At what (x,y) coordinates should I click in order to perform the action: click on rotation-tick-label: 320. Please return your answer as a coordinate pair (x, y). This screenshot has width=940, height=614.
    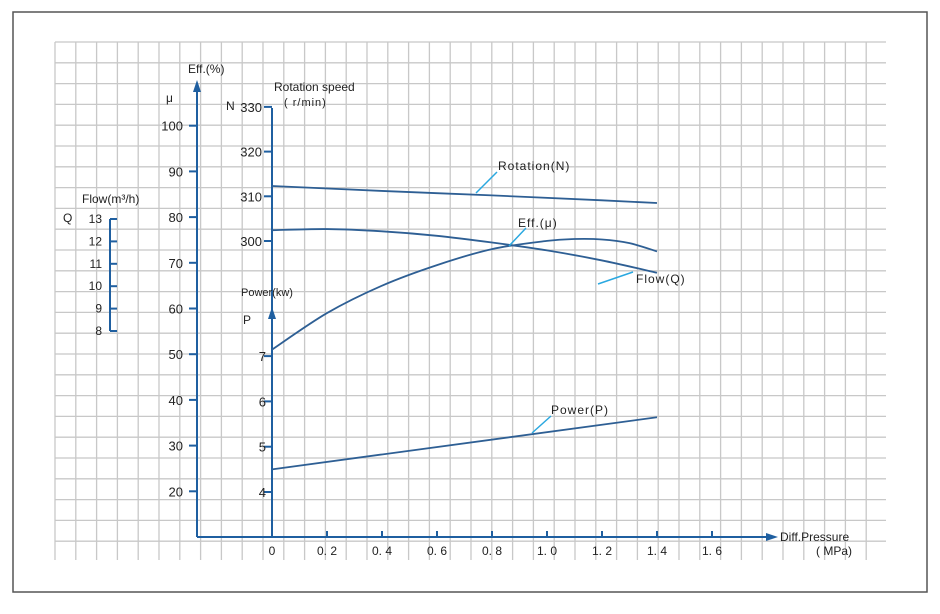
    Looking at the image, I should click on (251, 152).